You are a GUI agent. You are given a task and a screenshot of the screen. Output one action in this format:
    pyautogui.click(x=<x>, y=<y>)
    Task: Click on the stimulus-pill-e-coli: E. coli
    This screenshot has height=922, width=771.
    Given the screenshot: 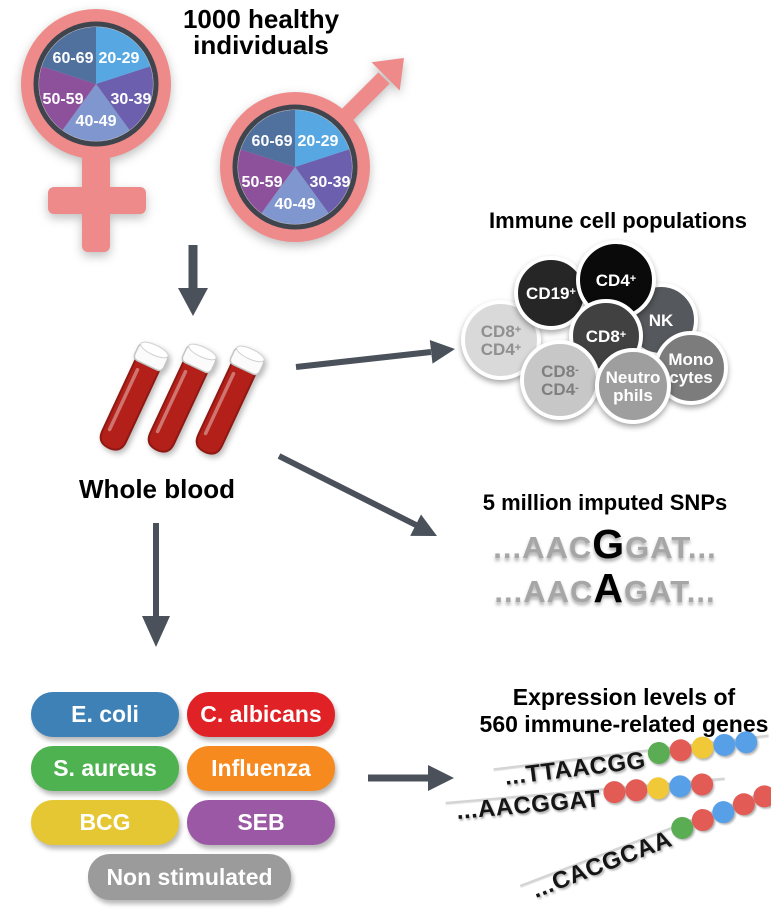 What is the action you would take?
    pyautogui.click(x=105, y=714)
    